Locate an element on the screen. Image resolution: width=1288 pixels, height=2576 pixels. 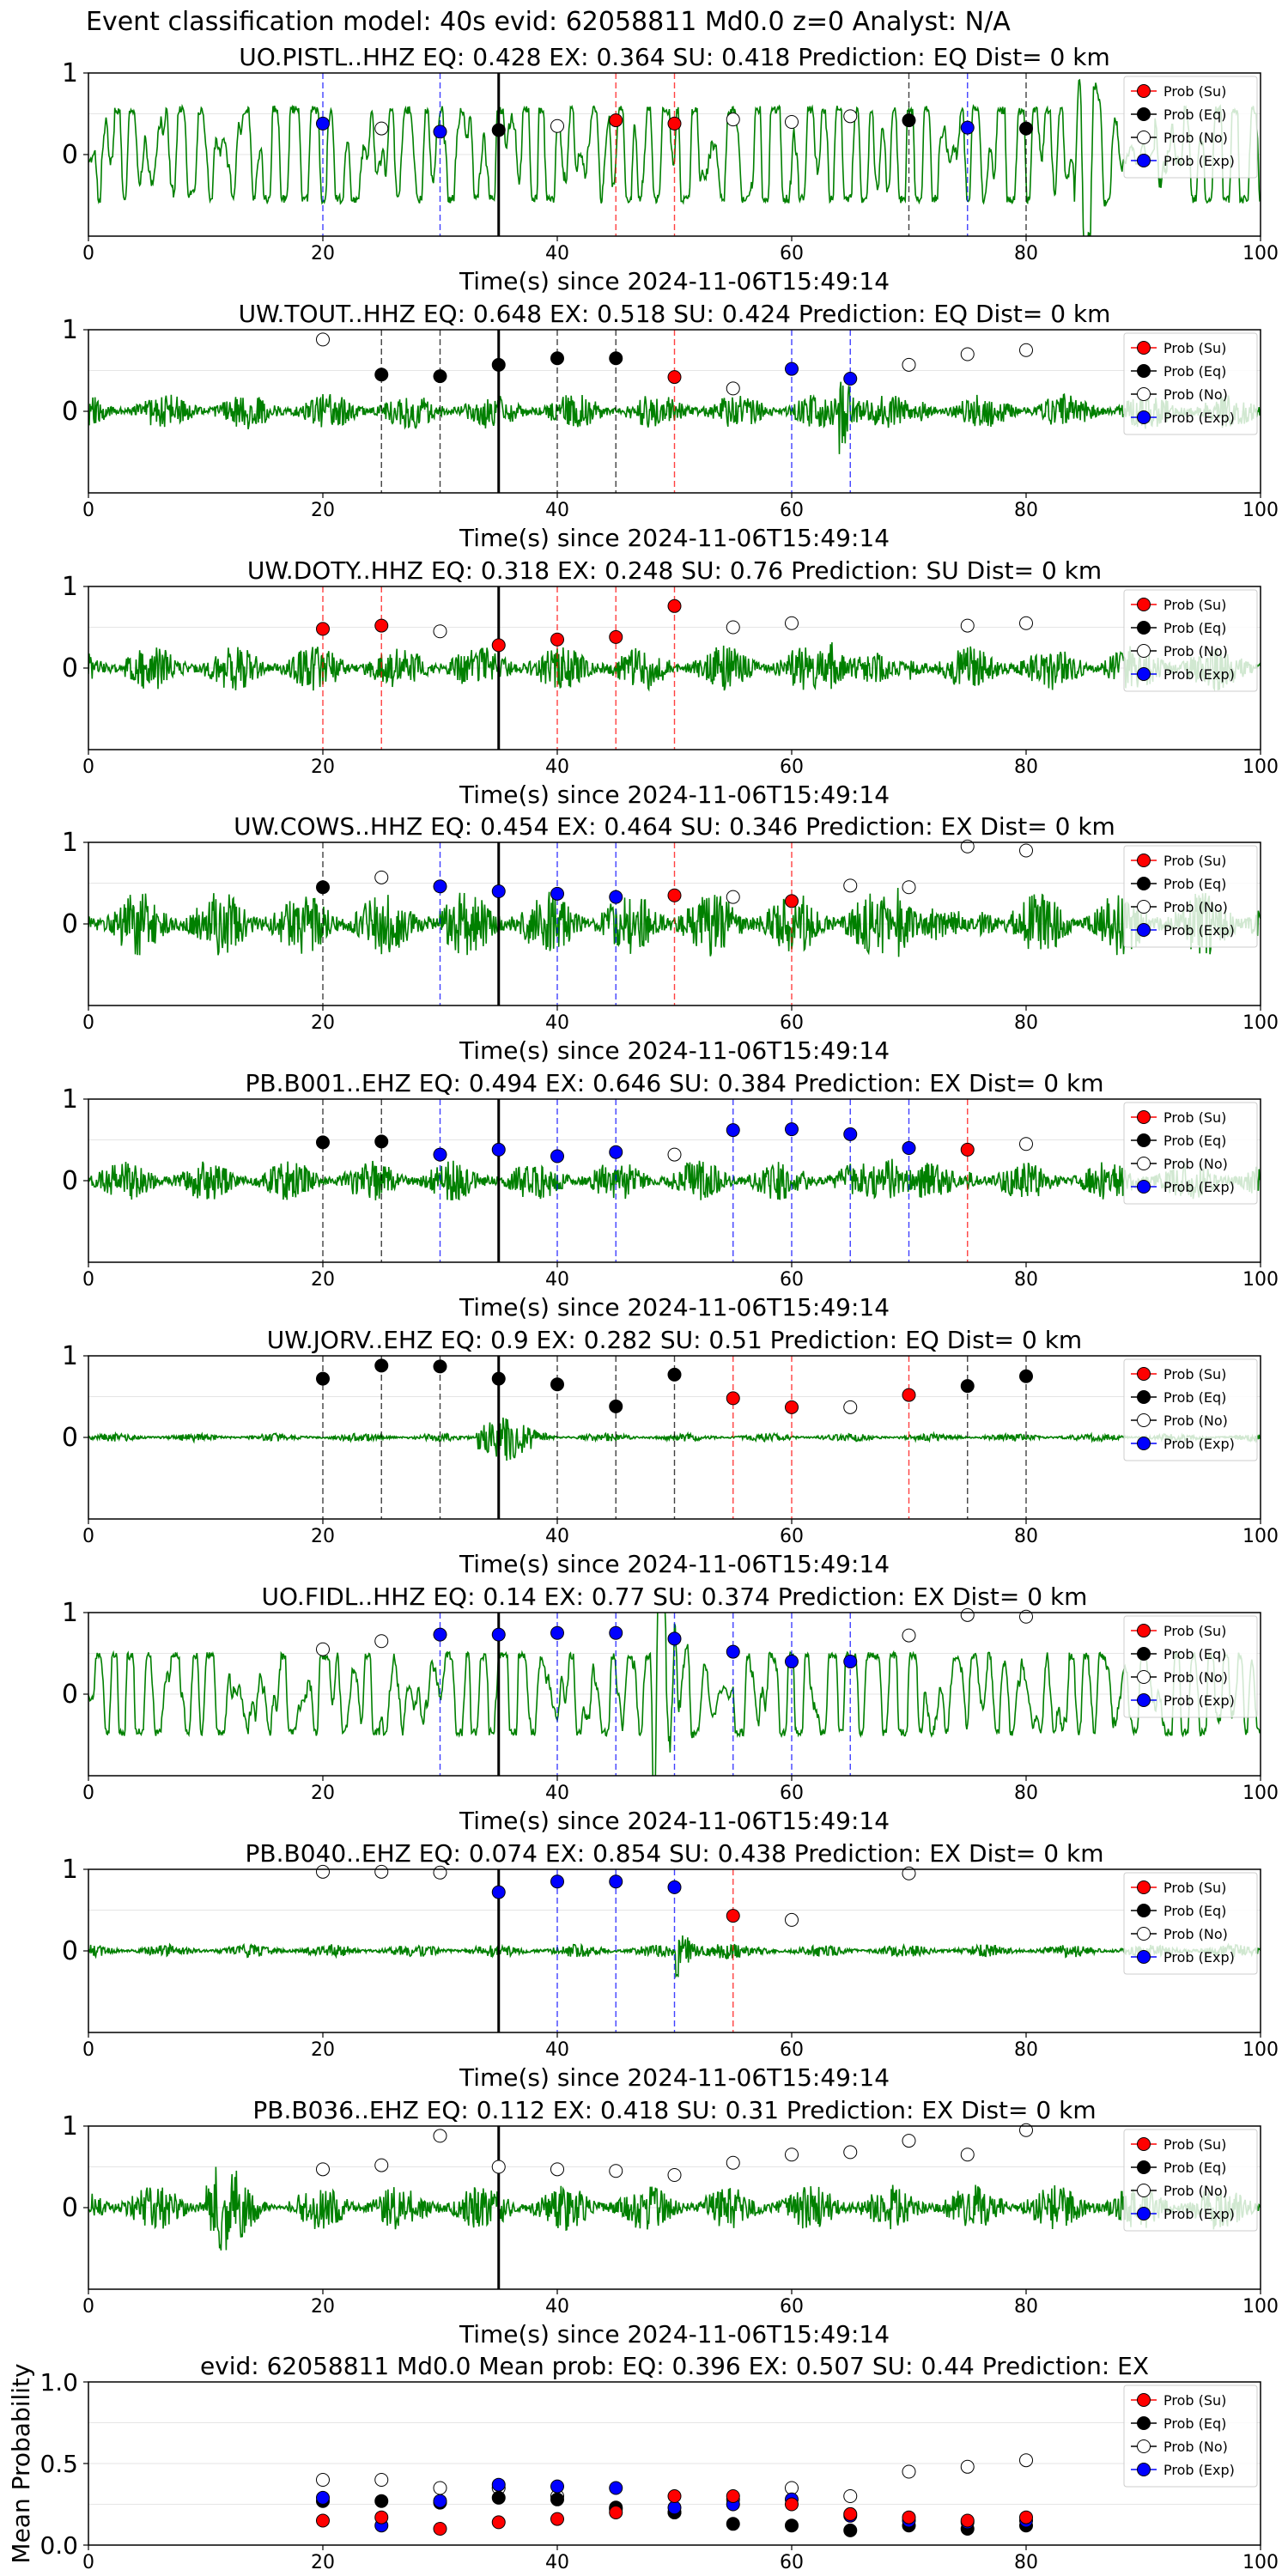
y-tick-label: 1.0 is located at coordinates (59, 2383).